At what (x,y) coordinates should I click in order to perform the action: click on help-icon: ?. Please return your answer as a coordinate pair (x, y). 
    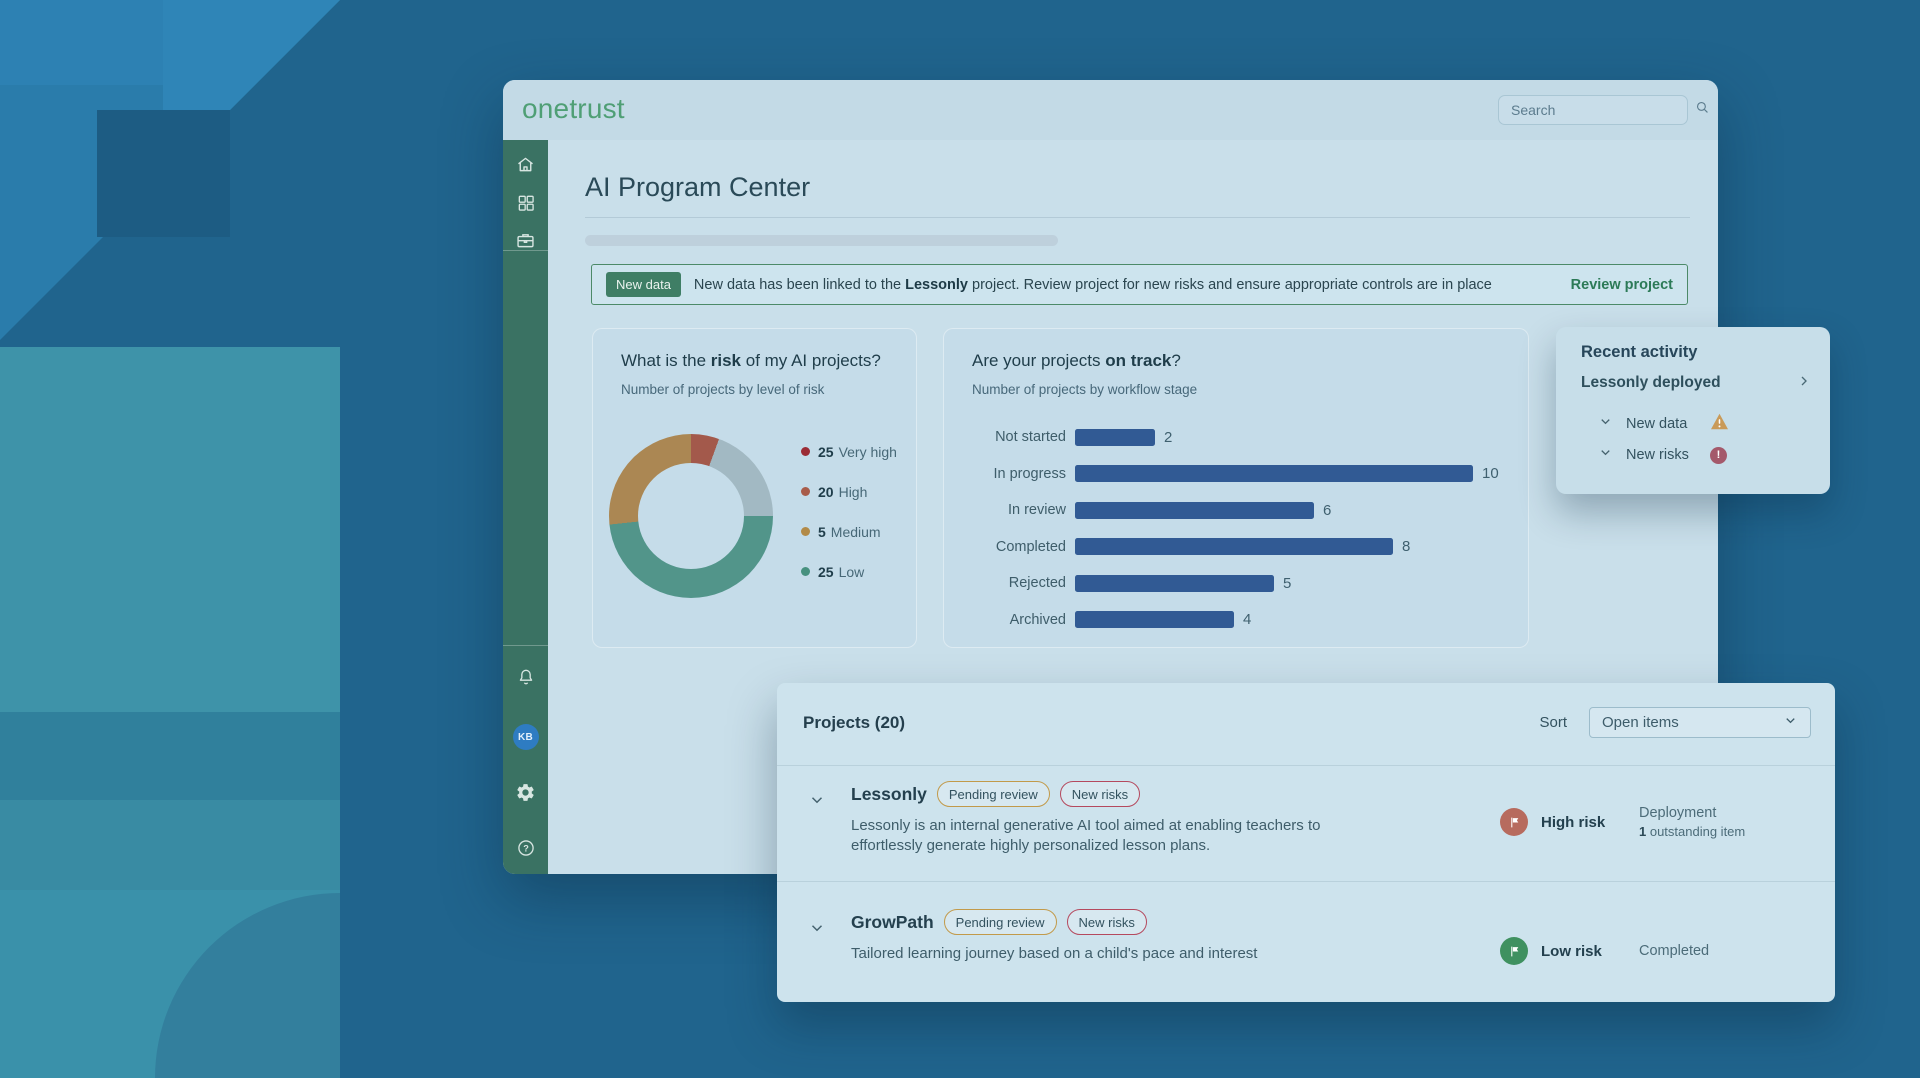
    Looking at the image, I should click on (526, 850).